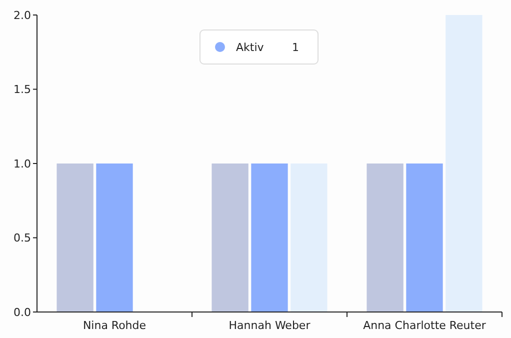 The width and height of the screenshot is (511, 338). I want to click on x-tick-label: Hannah Weber, so click(269, 325).